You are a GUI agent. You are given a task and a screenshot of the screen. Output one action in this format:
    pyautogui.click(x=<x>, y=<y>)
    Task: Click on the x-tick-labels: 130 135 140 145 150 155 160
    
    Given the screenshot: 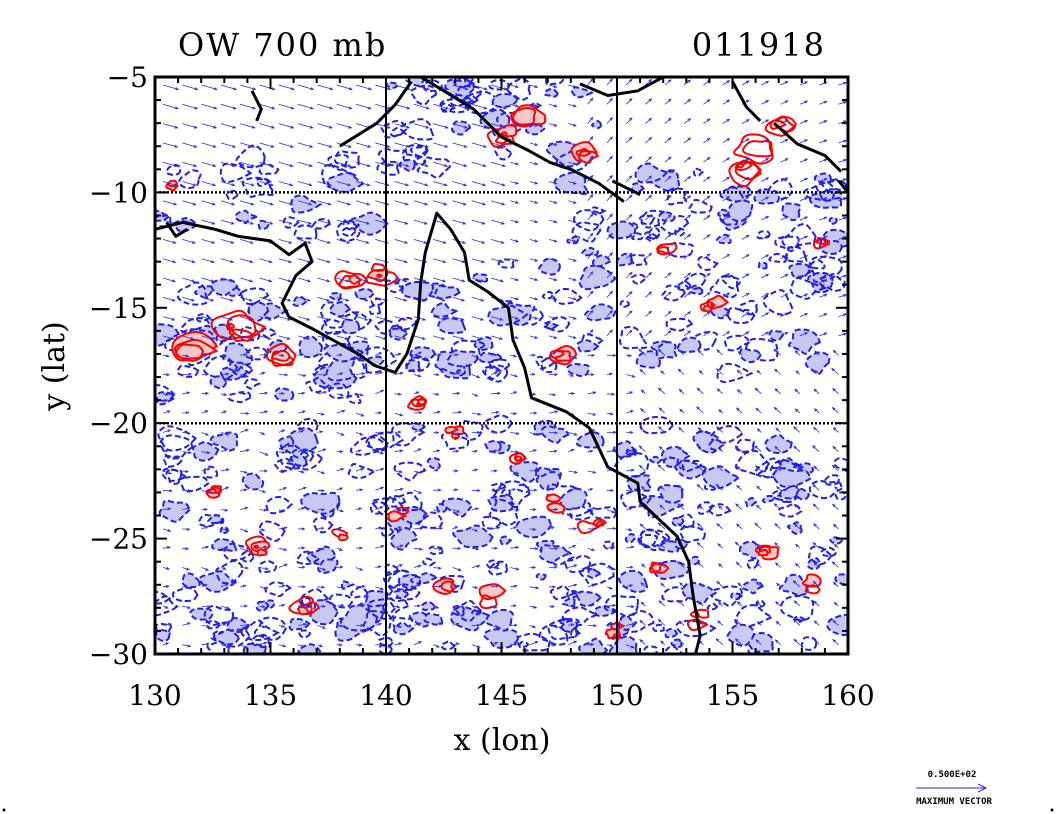 What is the action you would take?
    pyautogui.click(x=501, y=695)
    